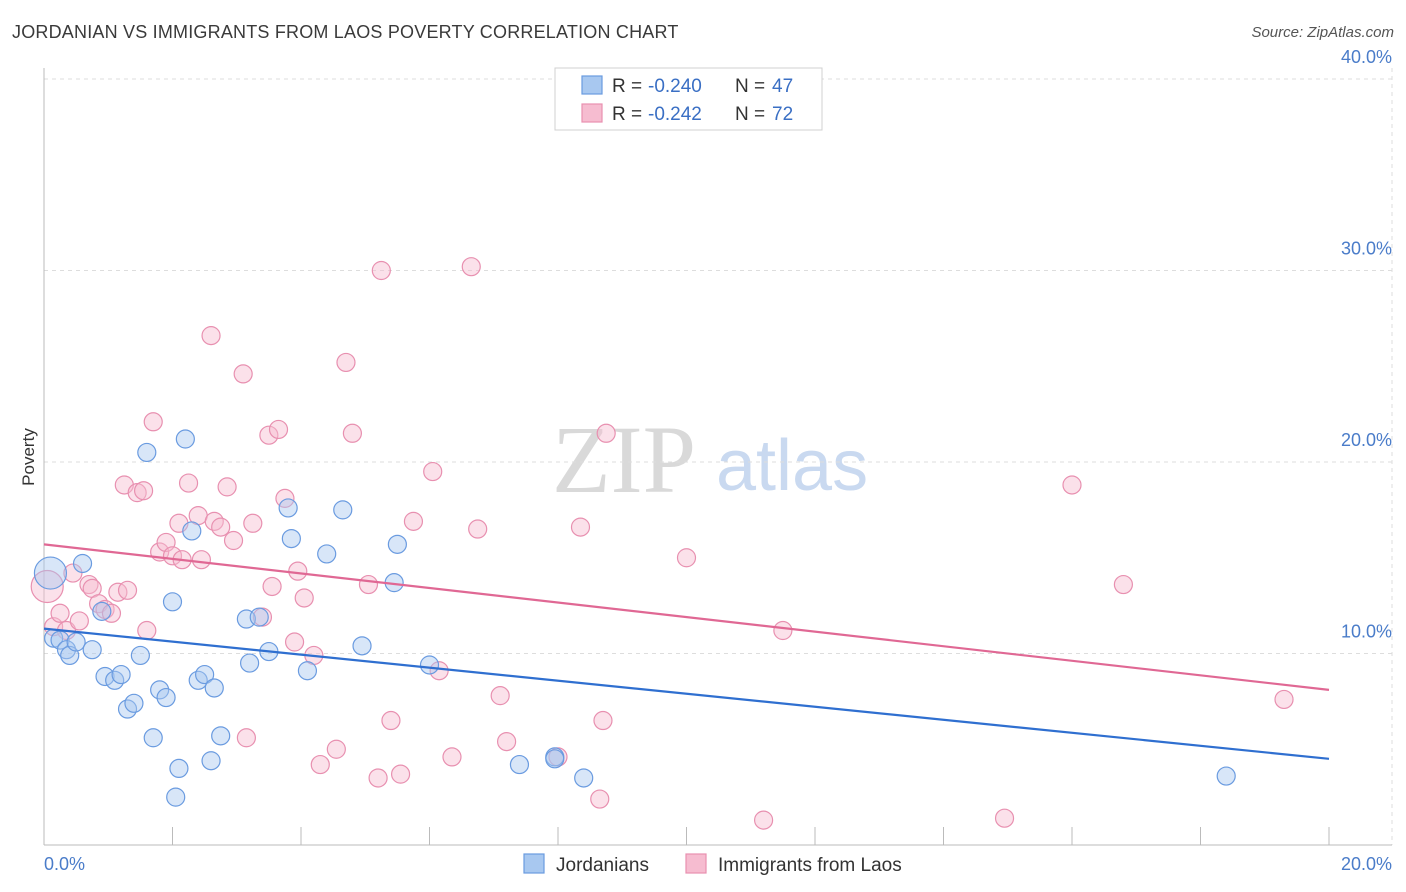  Describe the element at coordinates (1322, 32) in the screenshot. I see `source-label: Source: ZipAtlas.com` at that location.